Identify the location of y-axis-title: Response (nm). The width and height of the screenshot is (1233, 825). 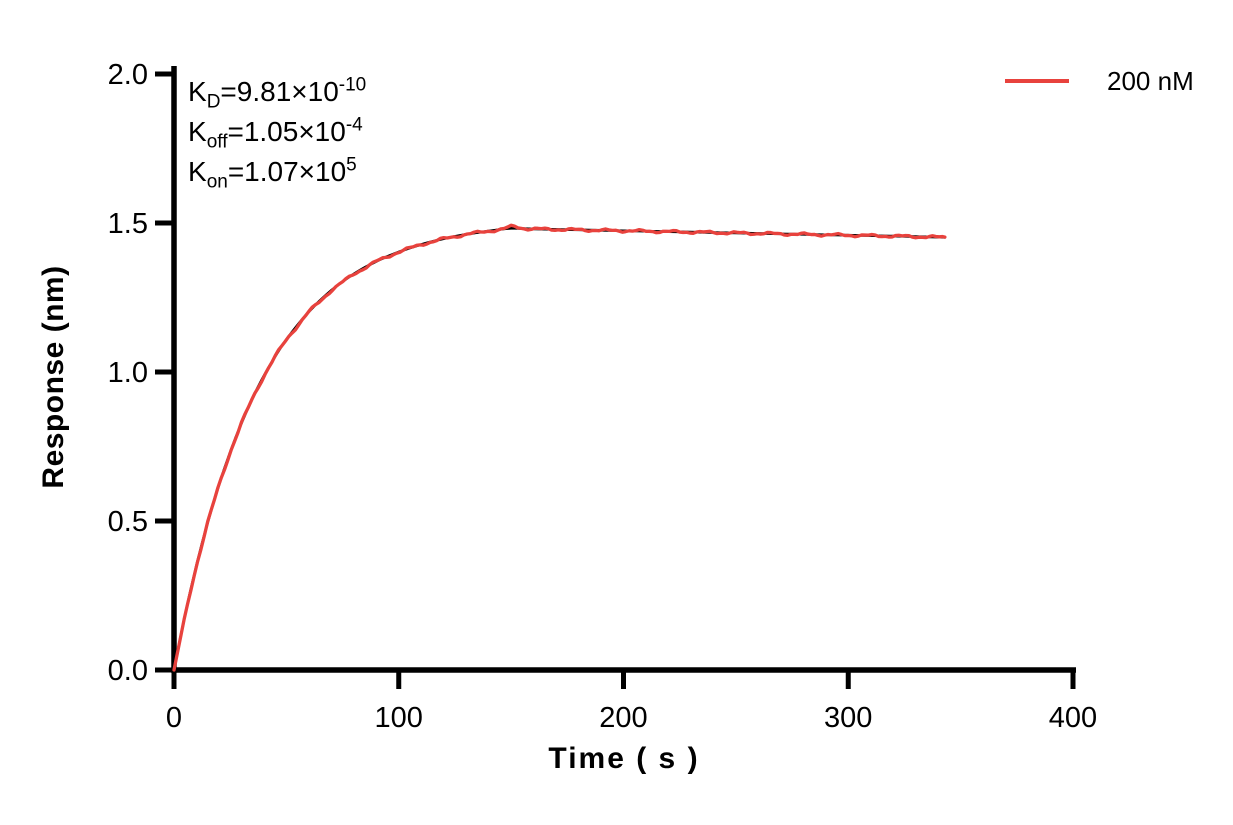
(53, 377).